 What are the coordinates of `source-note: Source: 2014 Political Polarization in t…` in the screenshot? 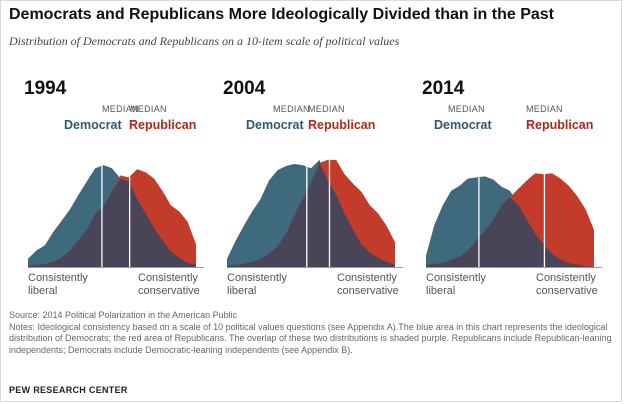 It's located at (123, 315).